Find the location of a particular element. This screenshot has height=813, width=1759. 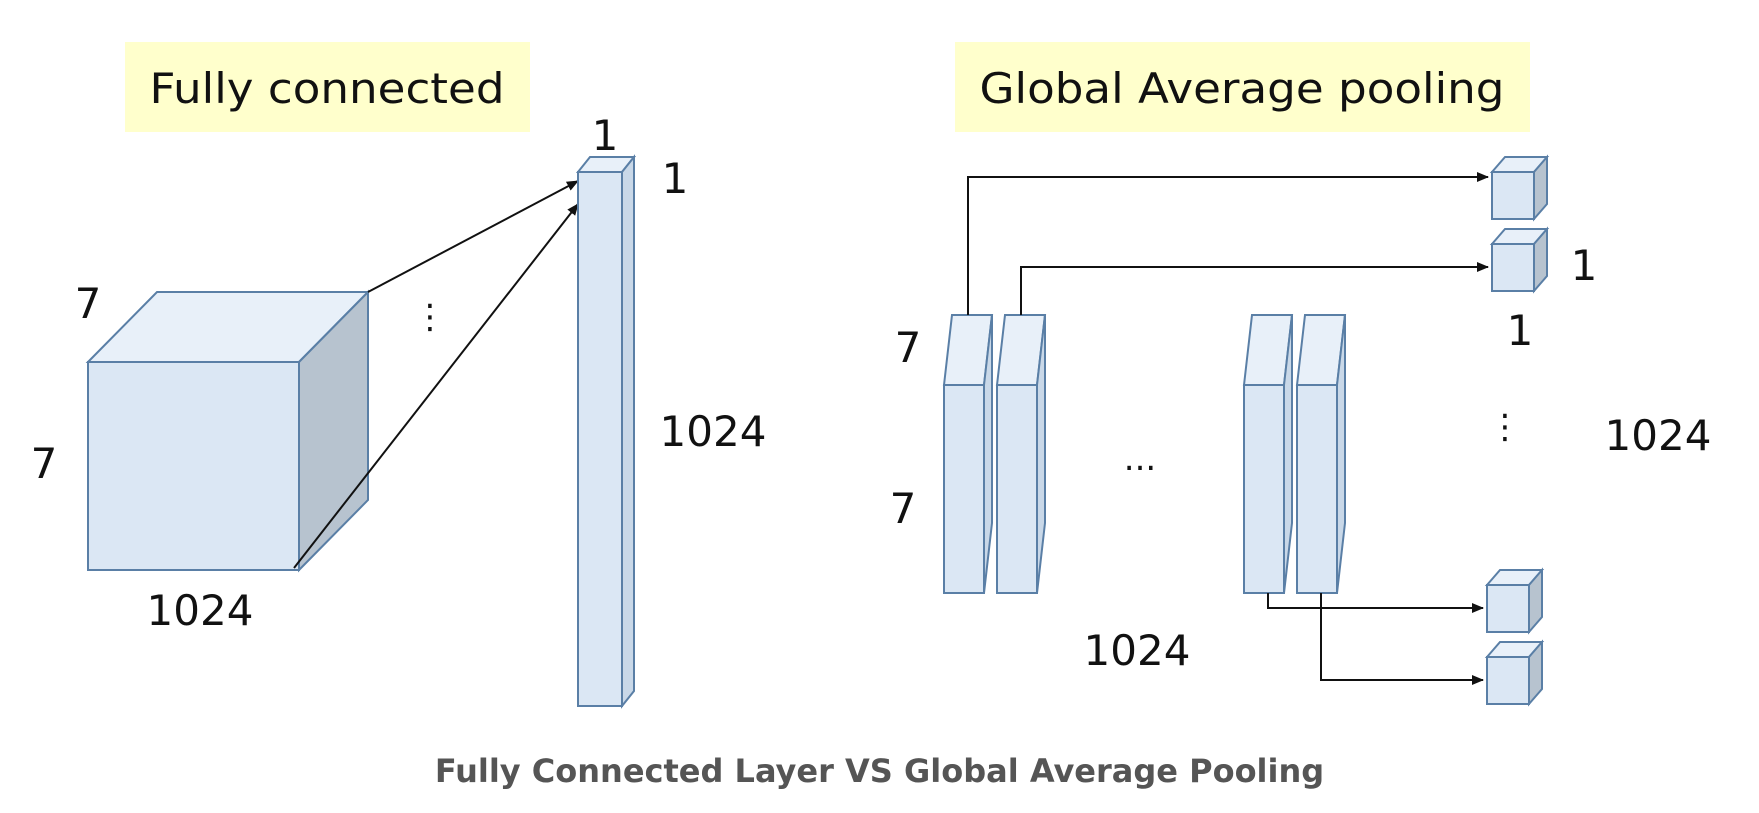

fc-vertical-dots: ⋮ is located at coordinates (430, 317).